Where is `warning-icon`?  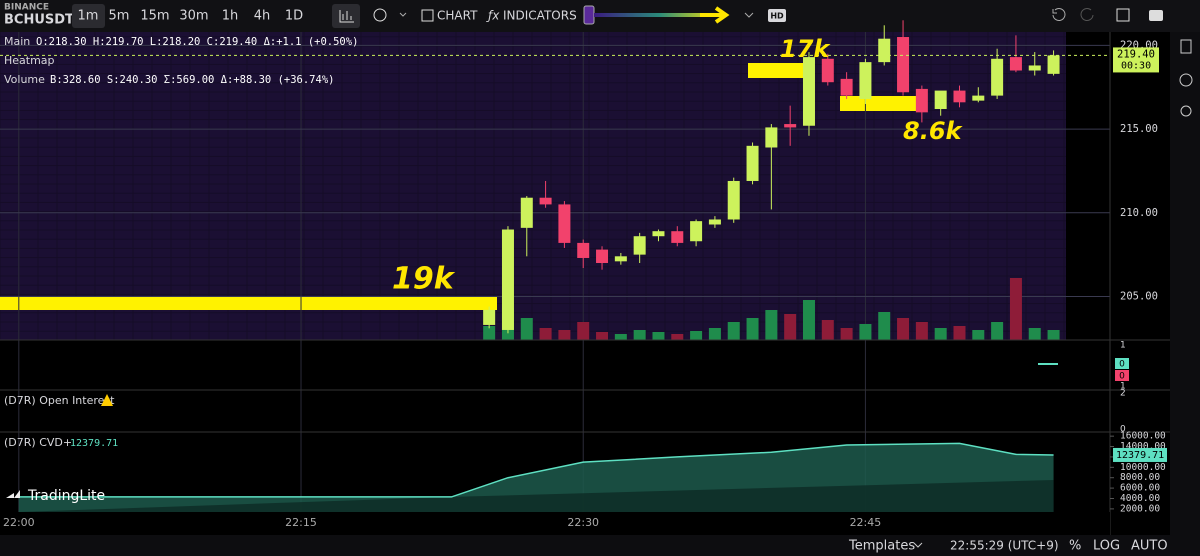
warning-icon is located at coordinates (107, 400).